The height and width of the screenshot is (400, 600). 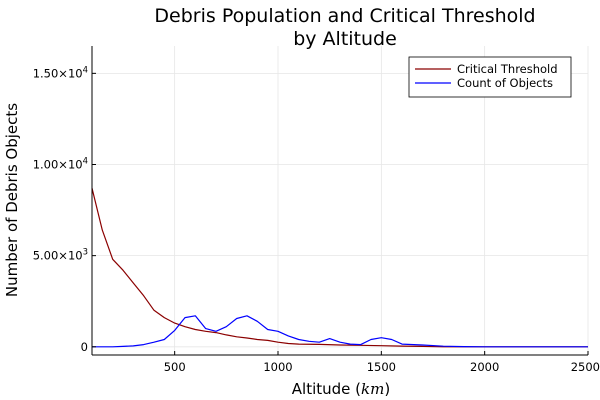 I want to click on x-axis-title: Altitude (km), so click(x=341, y=389).